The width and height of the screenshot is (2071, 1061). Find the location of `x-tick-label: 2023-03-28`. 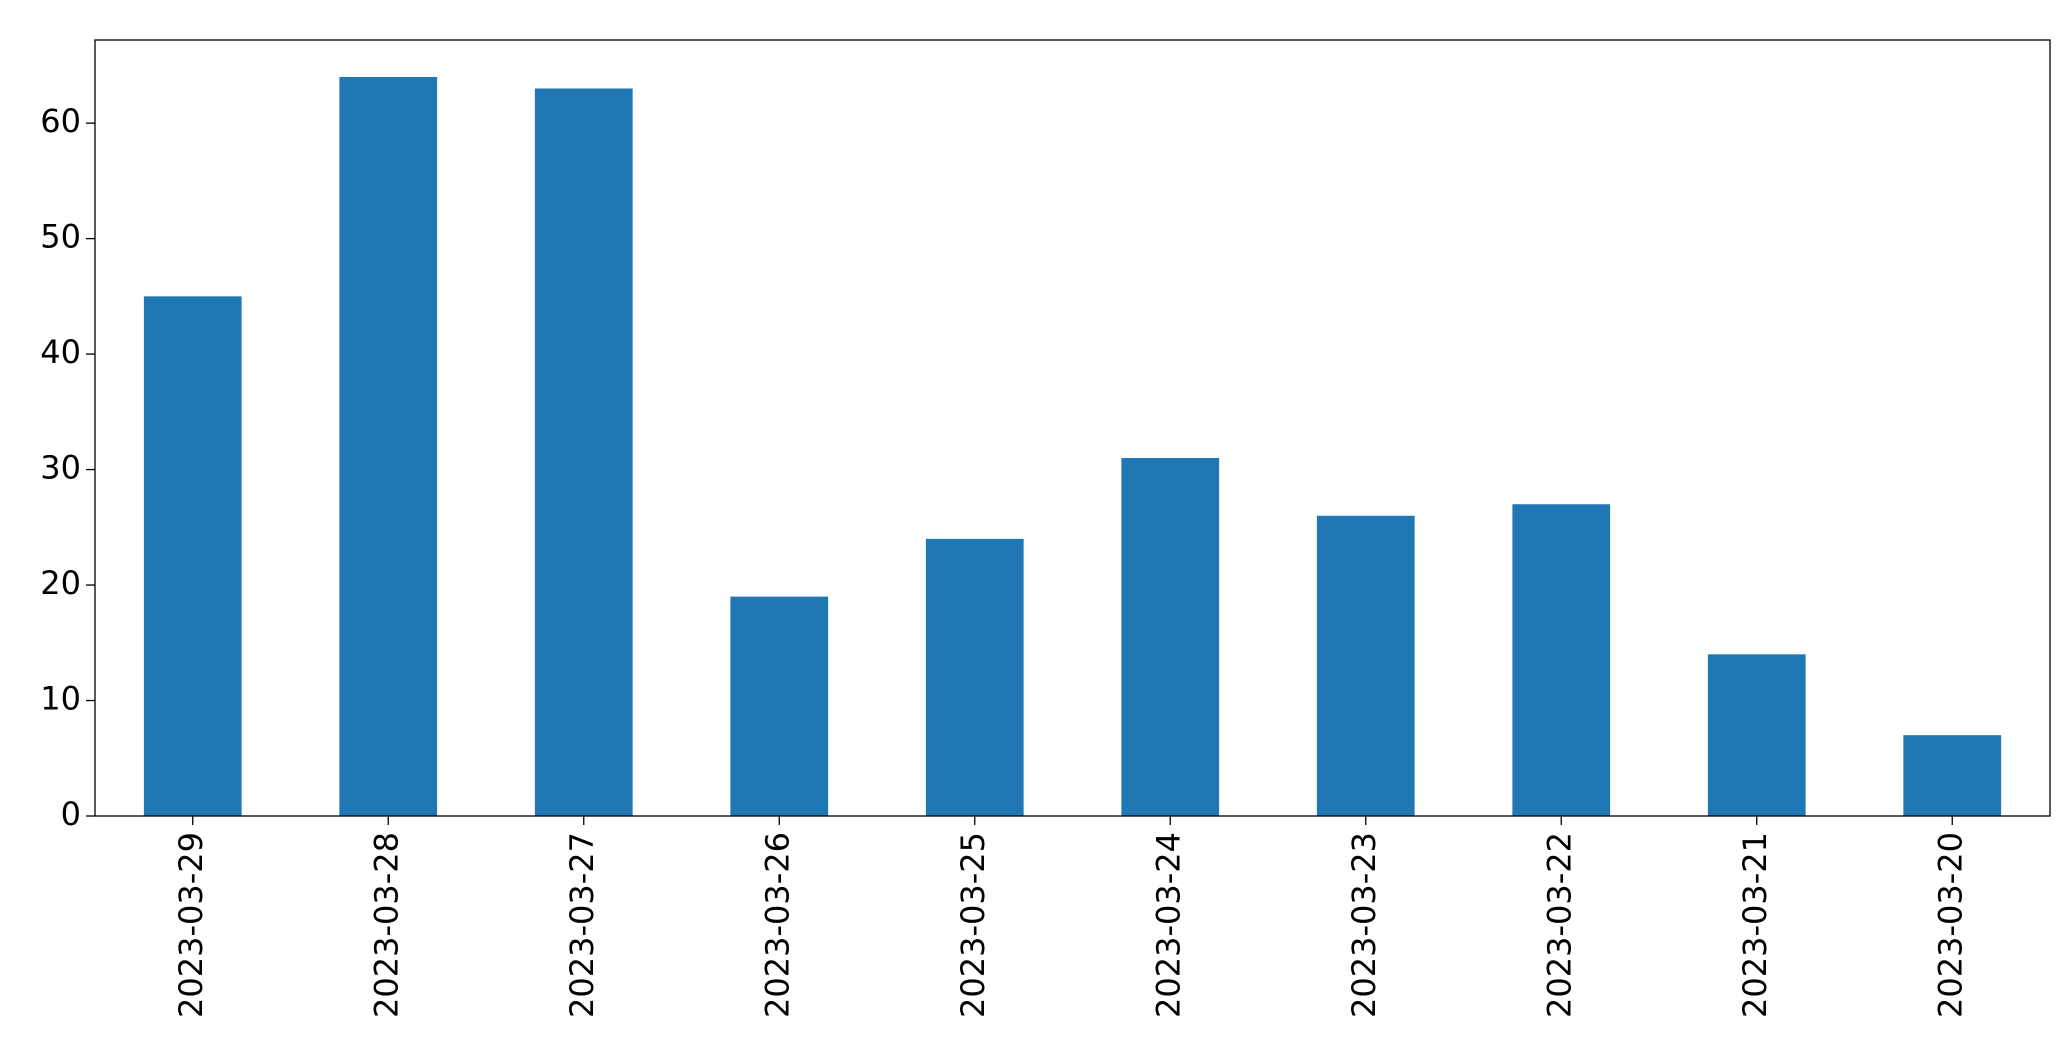

x-tick-label: 2023-03-28 is located at coordinates (386, 925).